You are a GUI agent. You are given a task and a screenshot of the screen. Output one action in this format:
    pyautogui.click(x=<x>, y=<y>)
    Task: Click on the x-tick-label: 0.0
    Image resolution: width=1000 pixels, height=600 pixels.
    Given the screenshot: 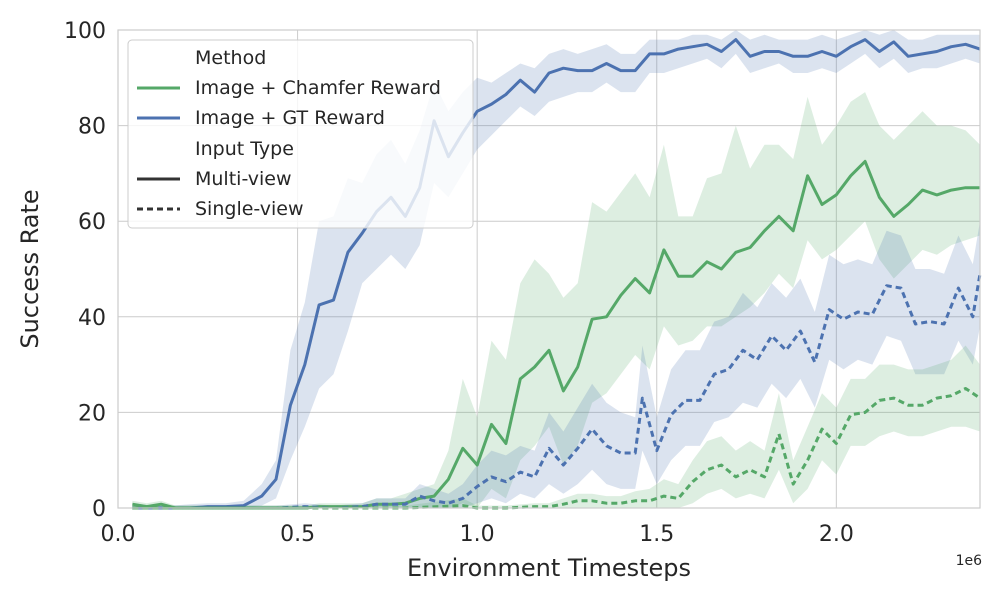 What is the action you would take?
    pyautogui.click(x=118, y=534)
    